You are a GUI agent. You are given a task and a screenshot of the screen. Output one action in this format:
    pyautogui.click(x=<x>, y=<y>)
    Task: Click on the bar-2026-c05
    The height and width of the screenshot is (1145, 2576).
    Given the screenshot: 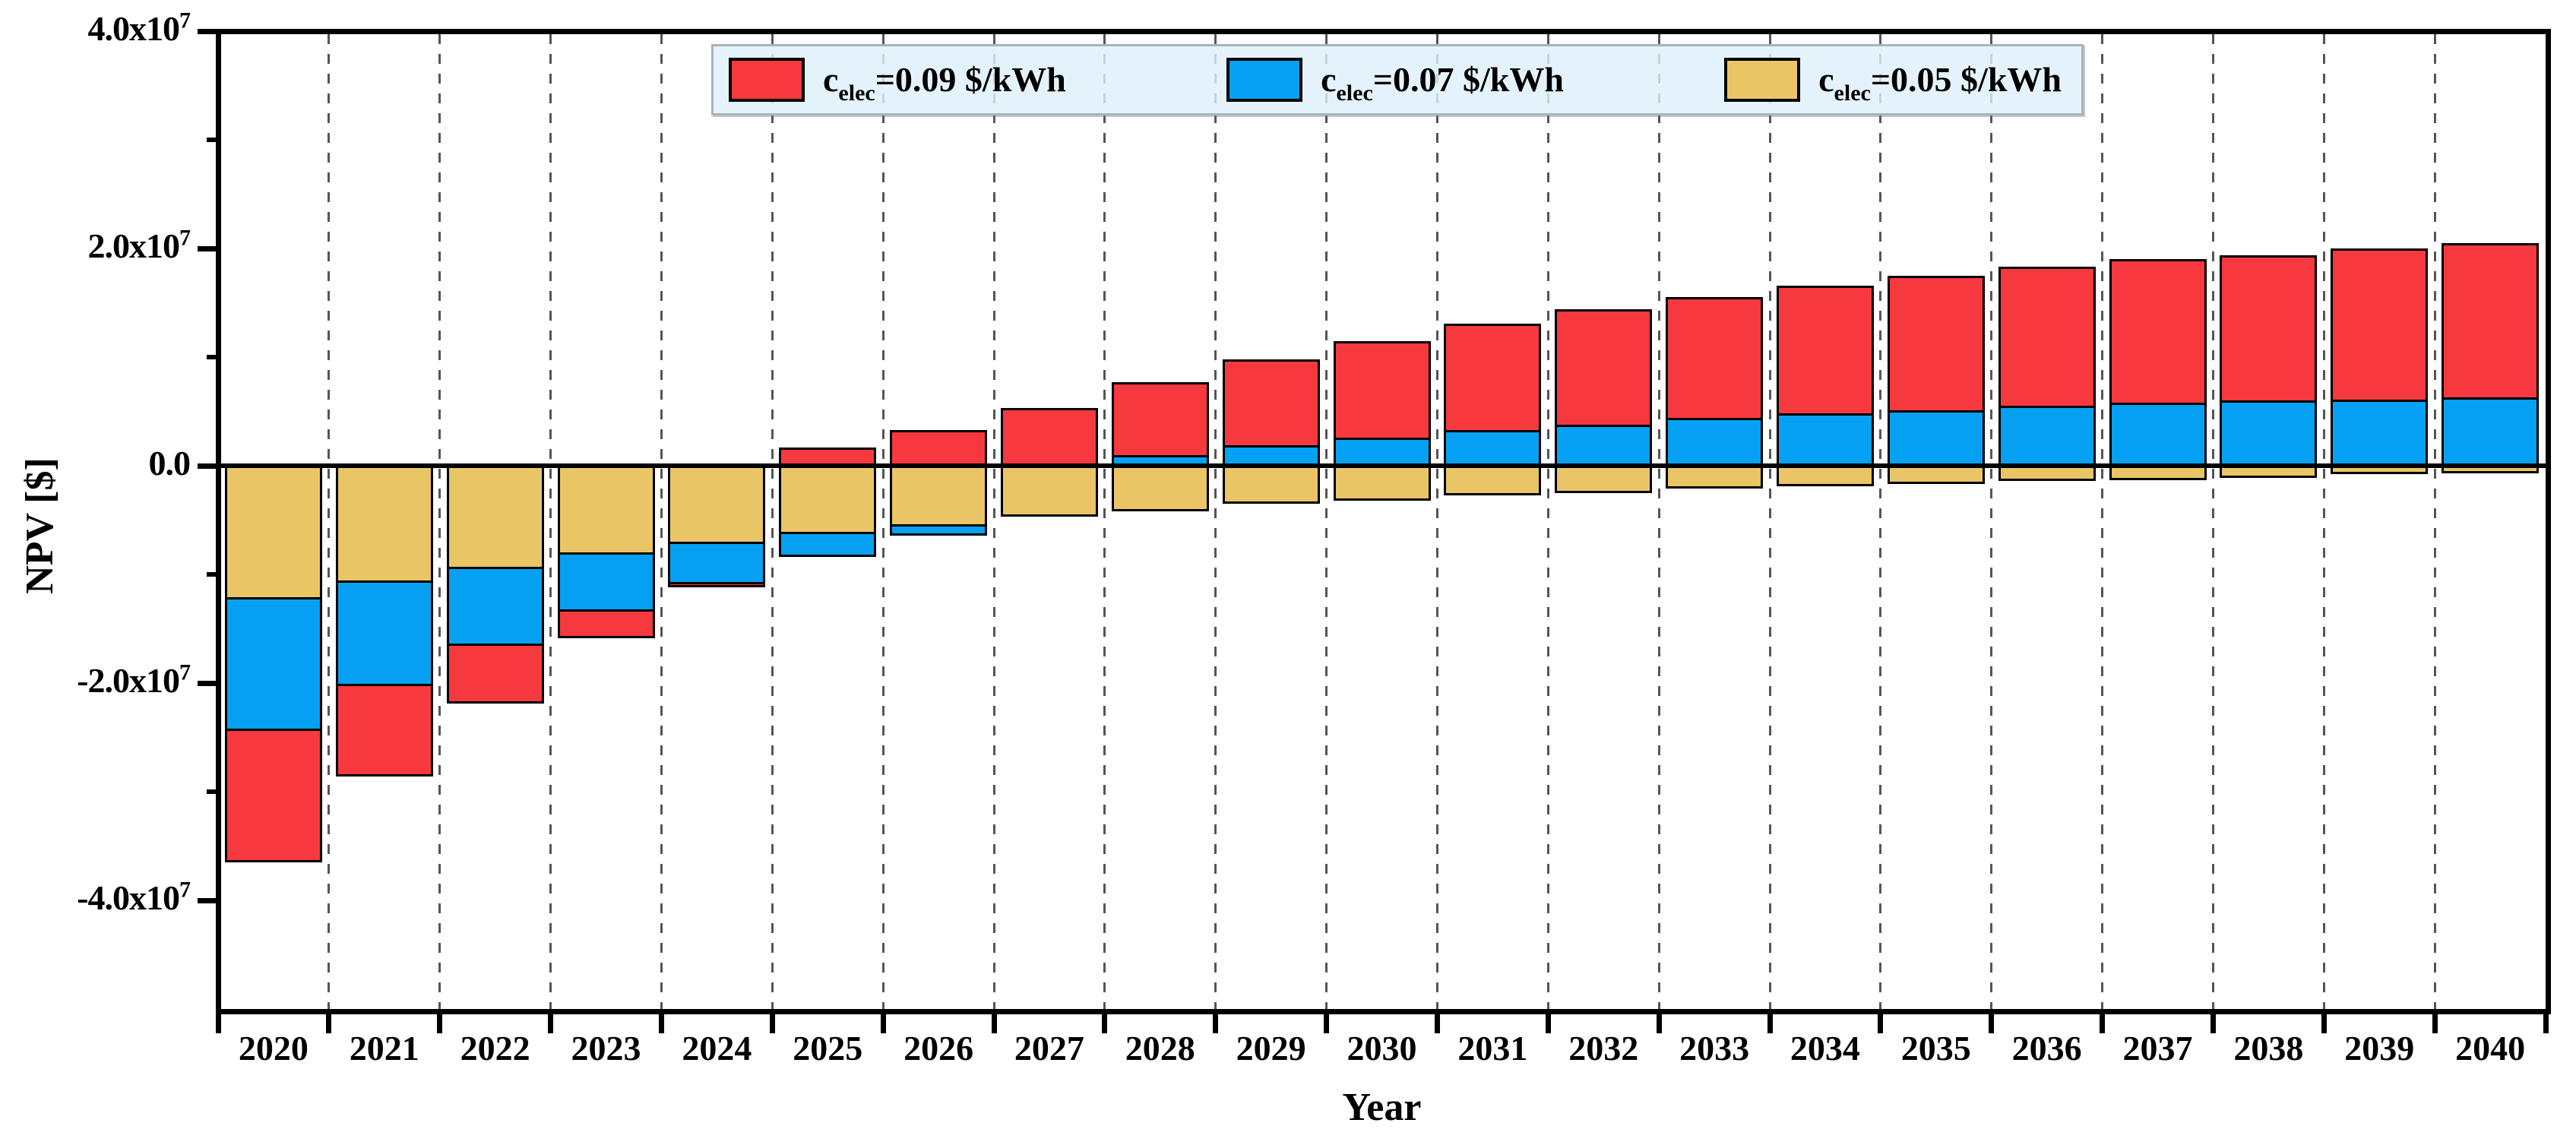 What is the action you would take?
    pyautogui.click(x=939, y=496)
    